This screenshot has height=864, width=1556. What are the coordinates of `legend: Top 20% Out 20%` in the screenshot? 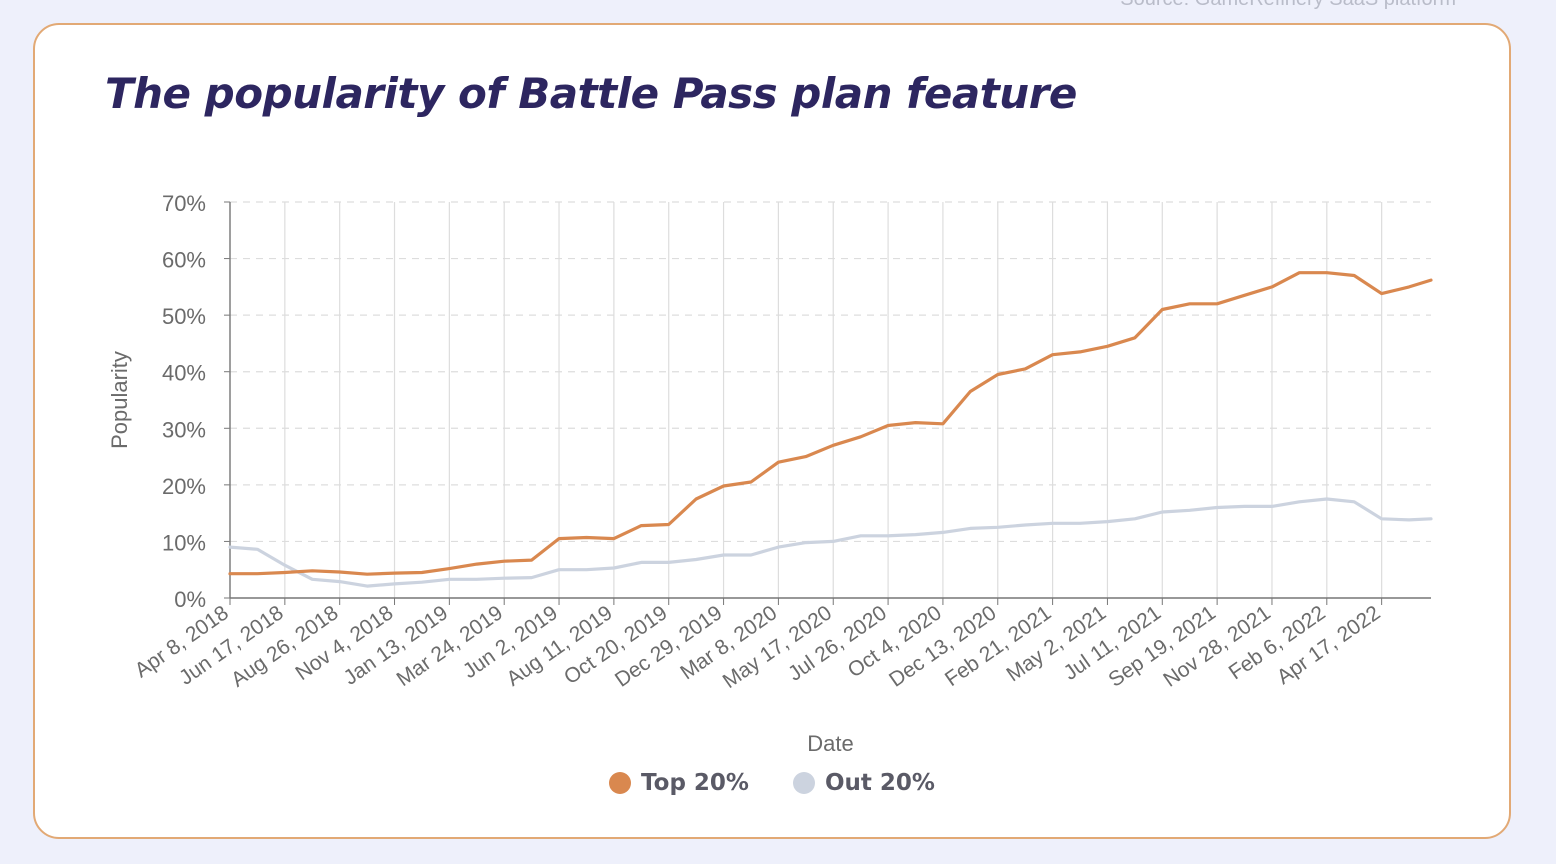 It's located at (772, 783).